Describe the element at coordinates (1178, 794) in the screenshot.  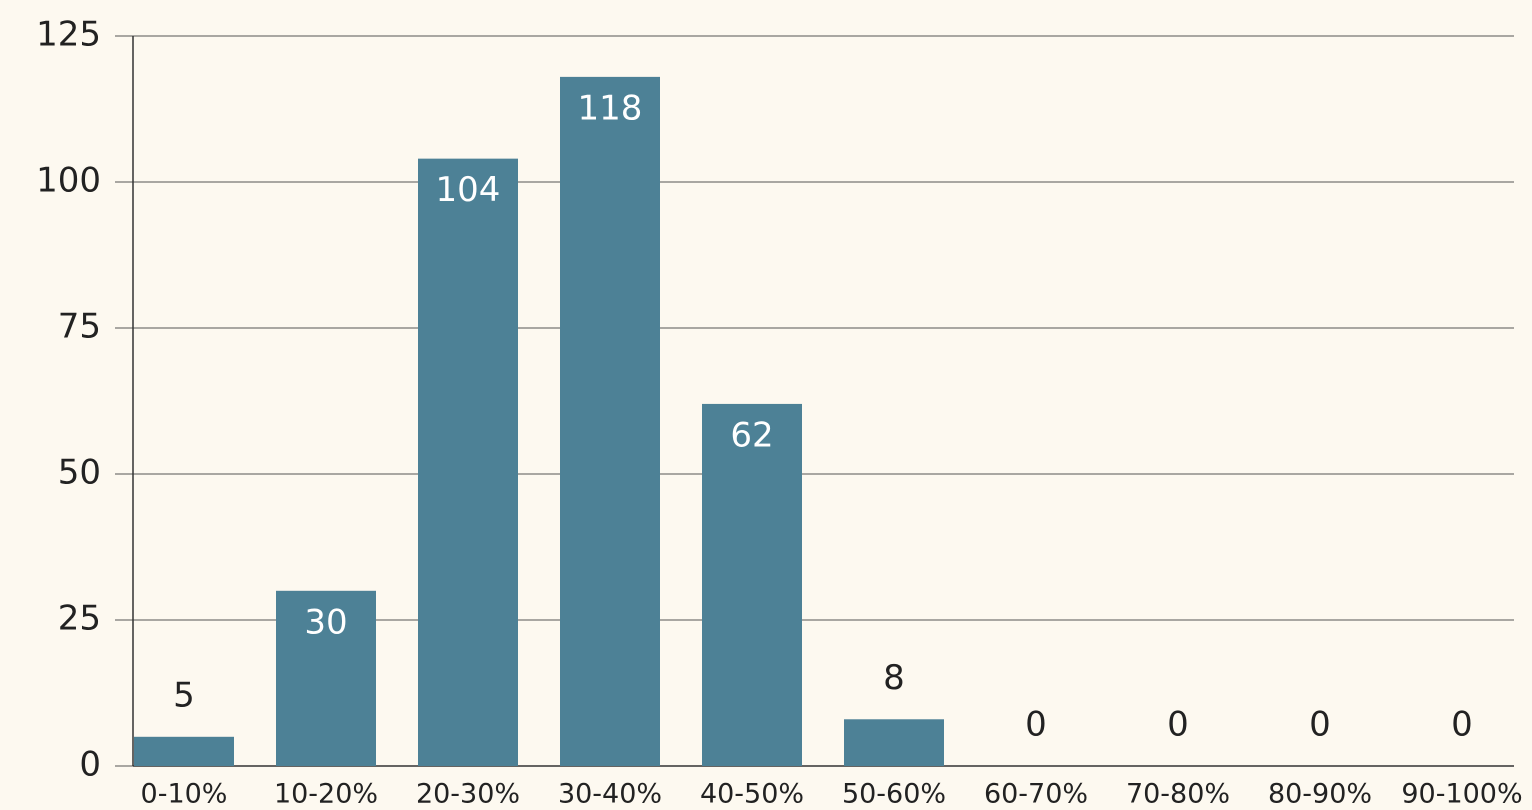
I see `x-tick-label: 70-80%` at that location.